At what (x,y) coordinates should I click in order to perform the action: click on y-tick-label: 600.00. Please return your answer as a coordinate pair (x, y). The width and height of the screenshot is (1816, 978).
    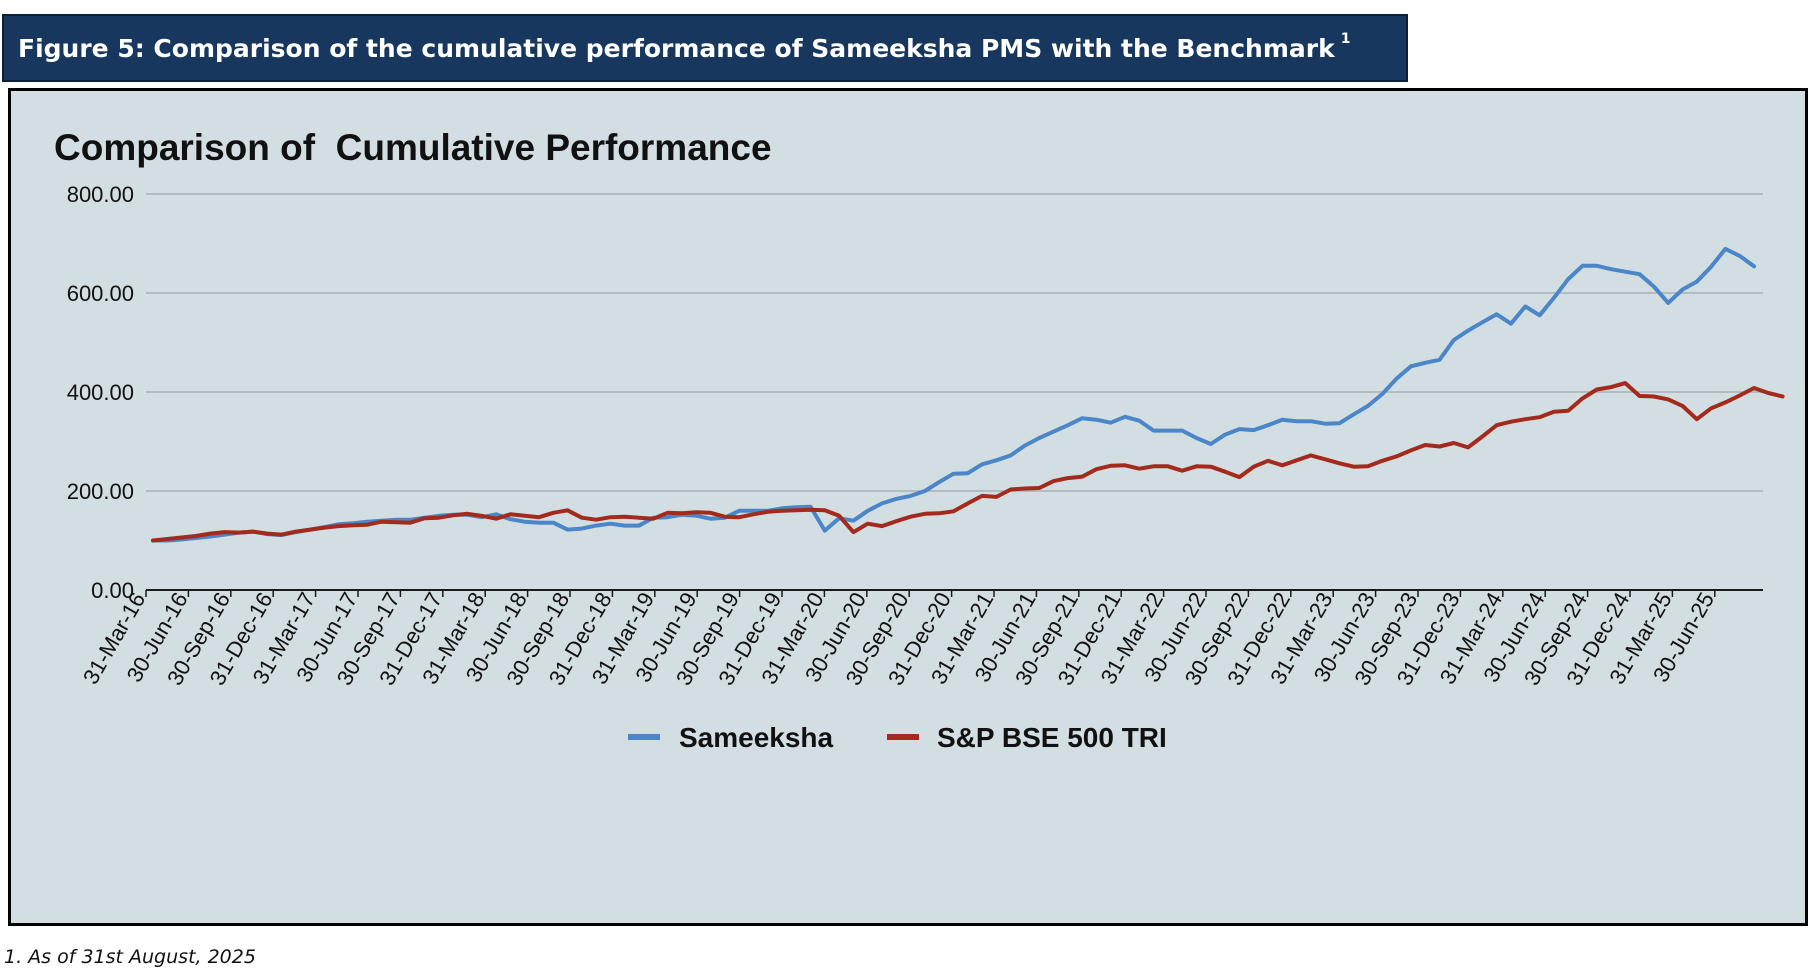
    Looking at the image, I should click on (100, 293).